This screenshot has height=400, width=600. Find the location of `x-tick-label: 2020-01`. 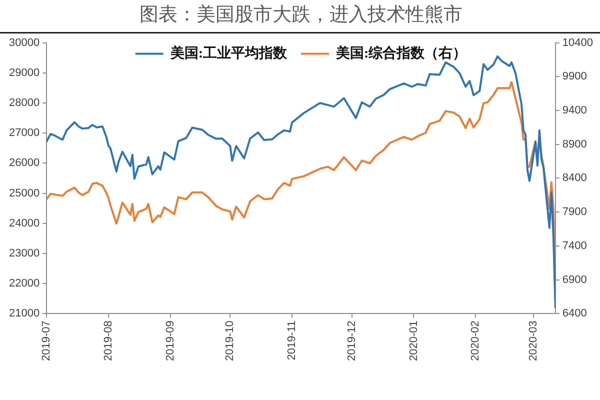

x-tick-label: 2020-01 is located at coordinates (414, 341).